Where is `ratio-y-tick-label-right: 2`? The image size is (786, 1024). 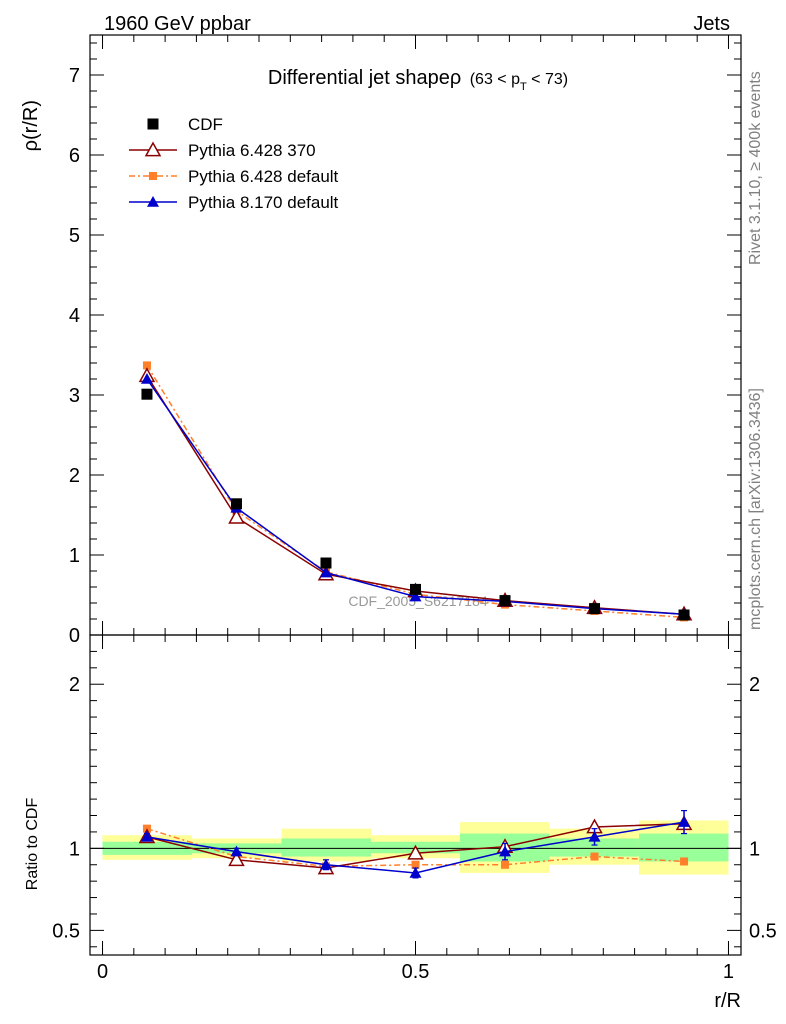
ratio-y-tick-label-right: 2 is located at coordinates (754, 685).